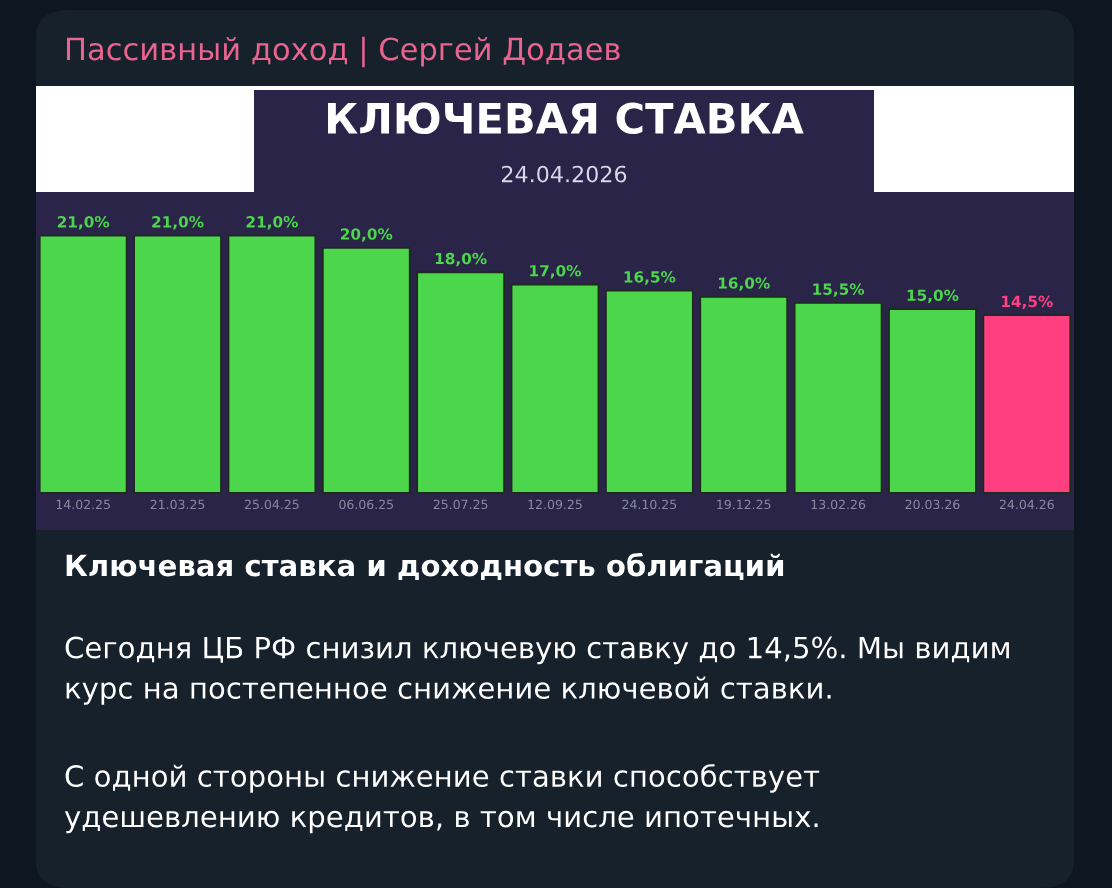 The width and height of the screenshot is (1112, 888). Describe the element at coordinates (566, 118) in the screenshot. I see `chart-title: КЛЮЧЕВАЯ СТАВКА` at that location.